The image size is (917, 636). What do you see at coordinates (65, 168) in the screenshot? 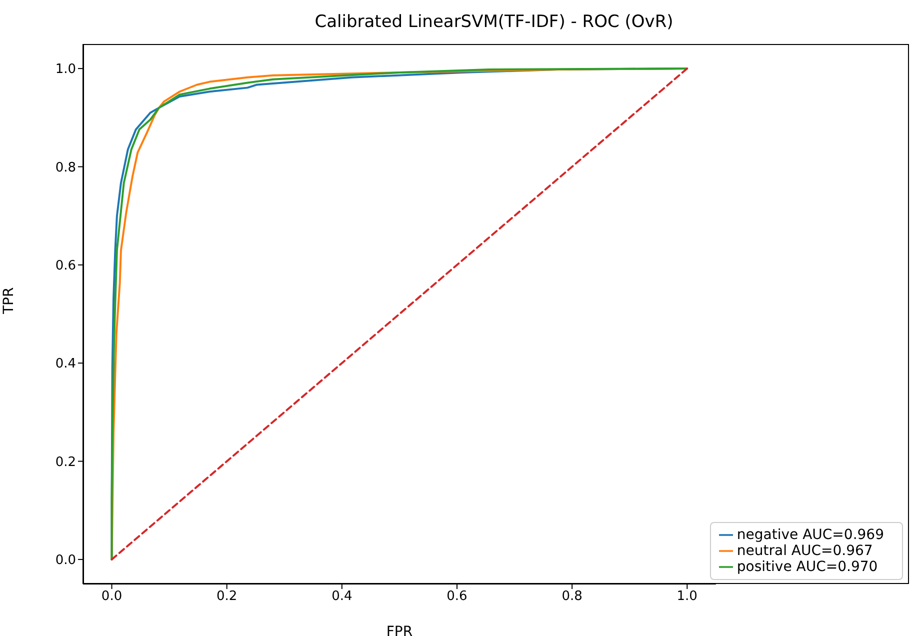
I see `y-tick-label: 0.8` at bounding box center [65, 168].